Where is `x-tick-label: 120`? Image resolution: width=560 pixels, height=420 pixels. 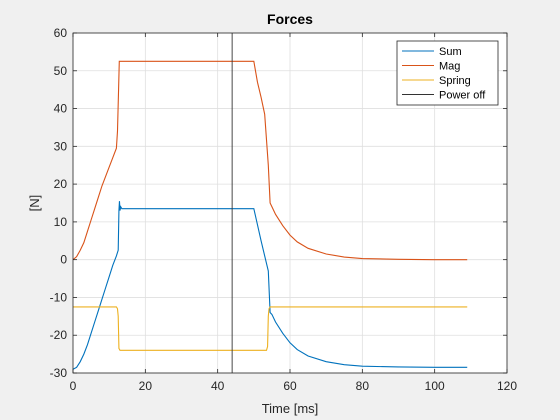 x-tick-label: 120 is located at coordinates (507, 386).